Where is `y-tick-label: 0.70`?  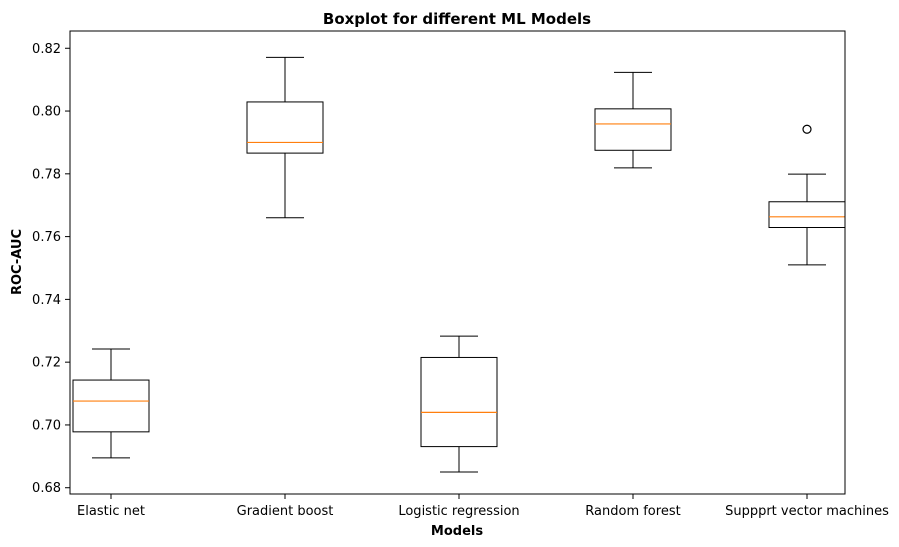
y-tick-label: 0.70 is located at coordinates (46, 425).